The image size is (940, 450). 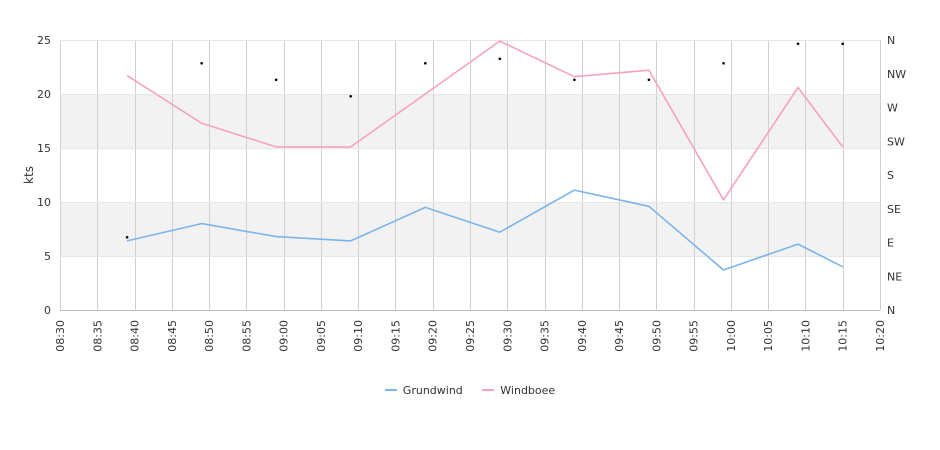 What do you see at coordinates (896, 74) in the screenshot?
I see `right-axis-label: NW` at bounding box center [896, 74].